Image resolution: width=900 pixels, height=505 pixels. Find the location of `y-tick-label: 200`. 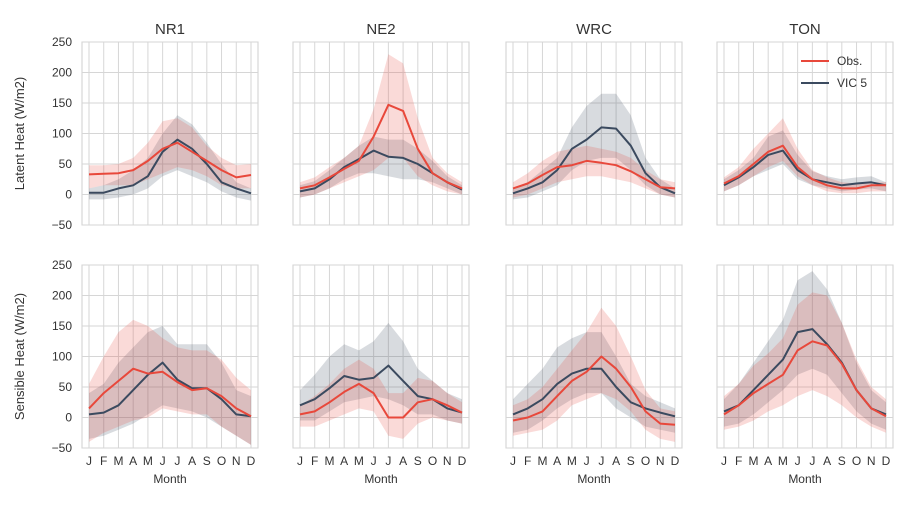

y-tick-label: 200 is located at coordinates (62, 73).